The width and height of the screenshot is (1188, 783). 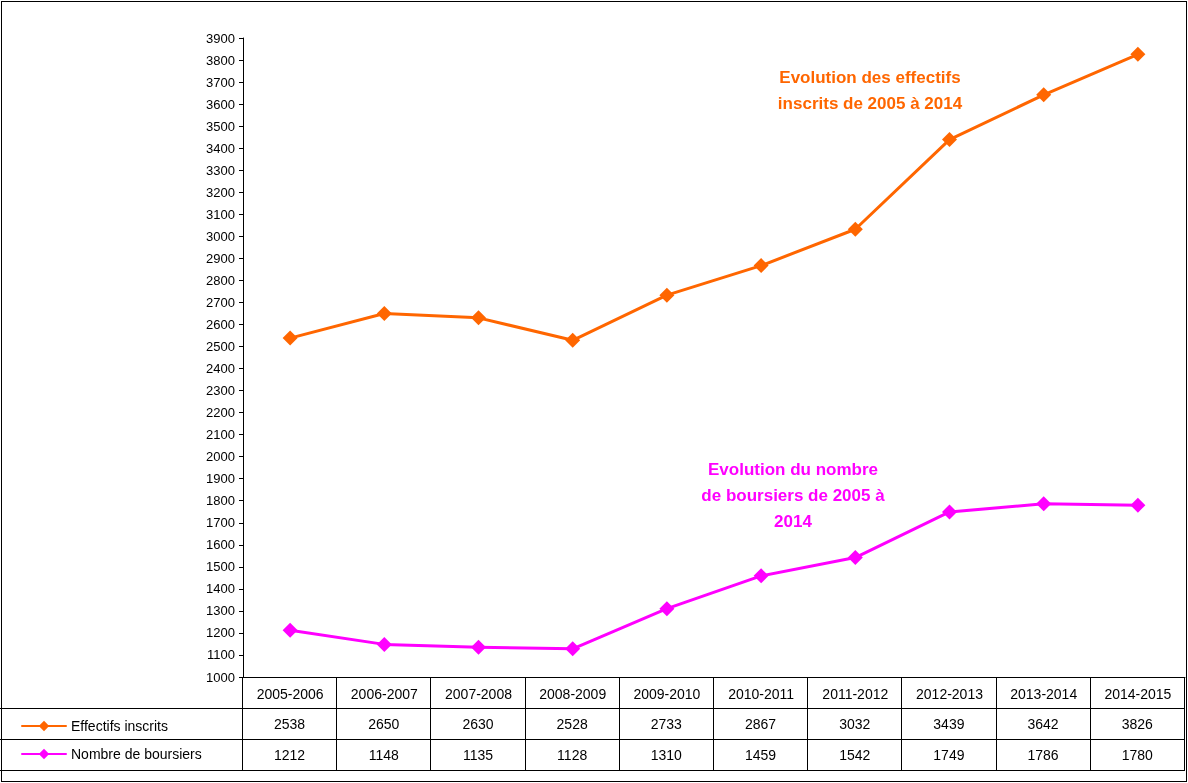 I want to click on data-label: 1128, so click(x=572, y=755).